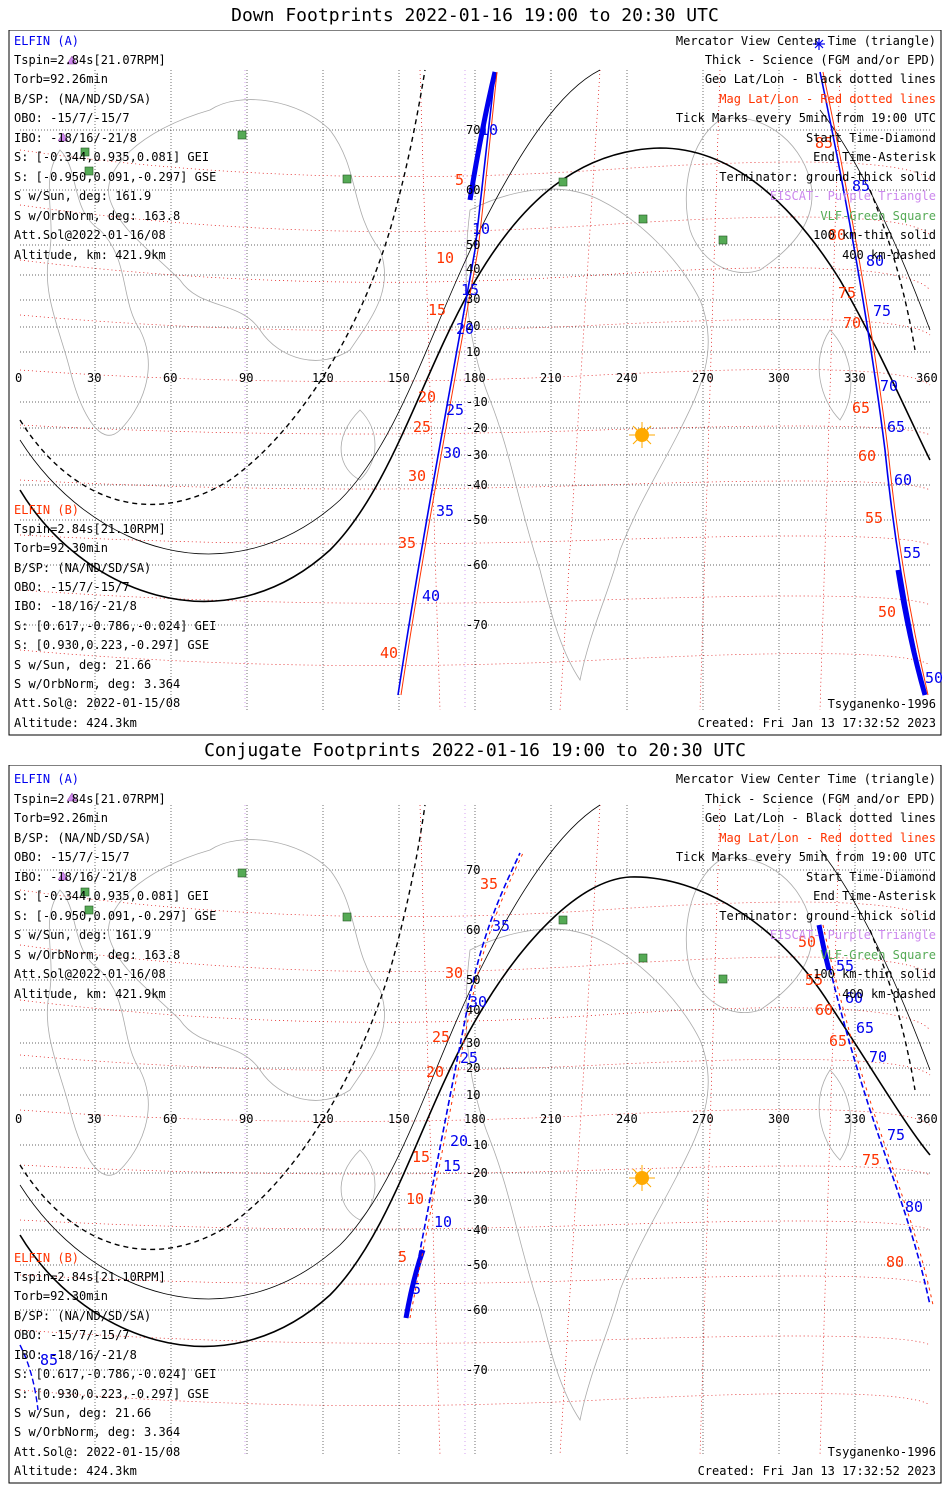 The height and width of the screenshot is (1500, 950). I want to click on panel-1-vlf-stations, so click(404, 187).